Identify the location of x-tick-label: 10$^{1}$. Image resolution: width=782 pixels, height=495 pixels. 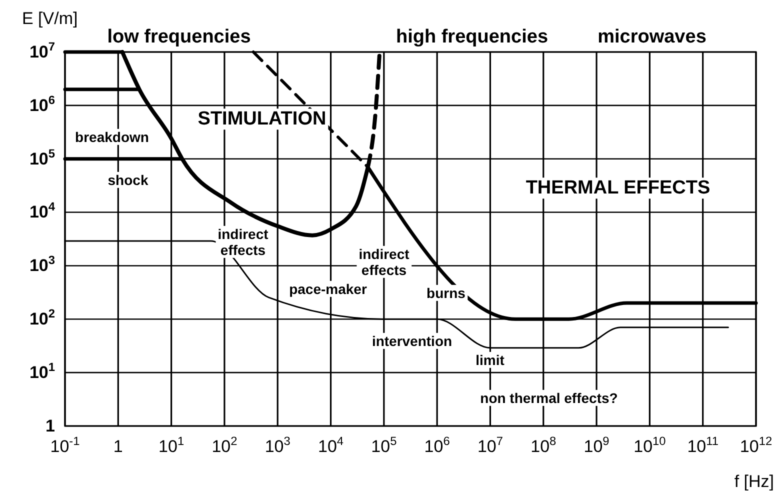
(171, 445).